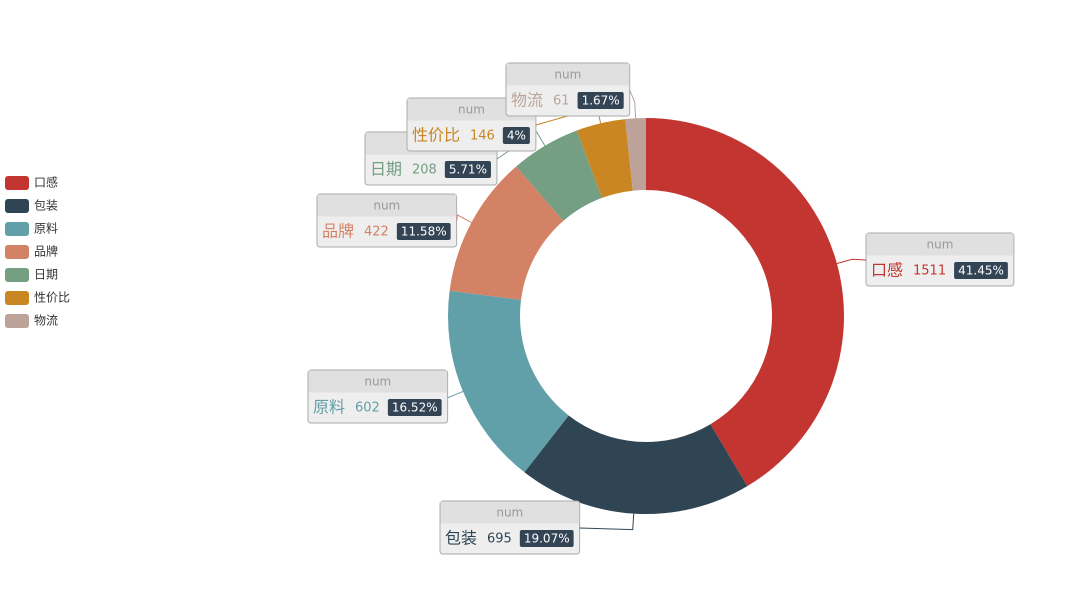  What do you see at coordinates (378, 396) in the screenshot?
I see `data-label: num 原料 602 16.52%` at bounding box center [378, 396].